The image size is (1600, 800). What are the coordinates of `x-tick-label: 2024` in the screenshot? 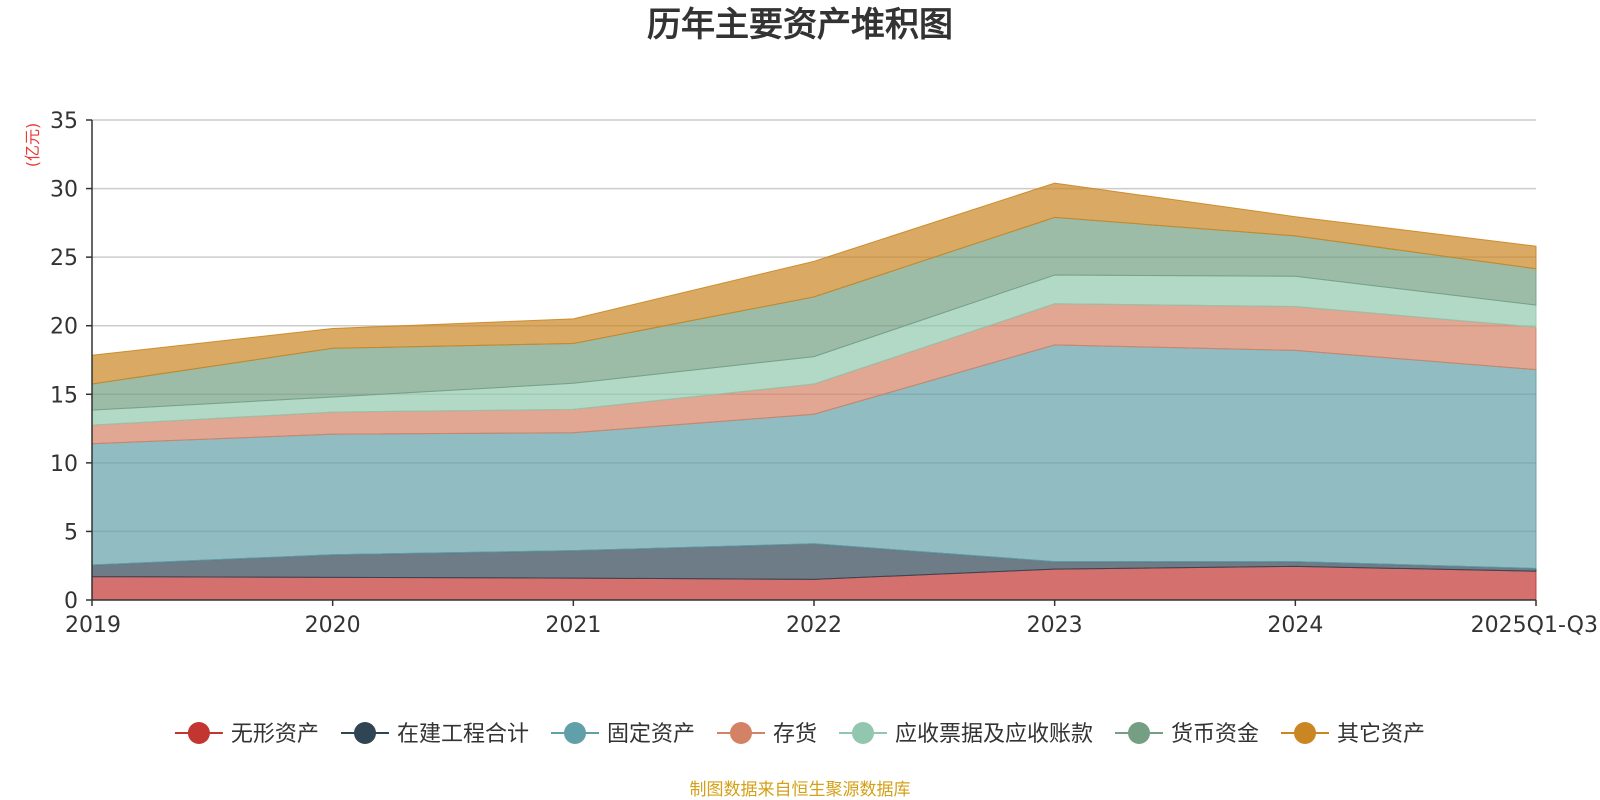 It's located at (1295, 625).